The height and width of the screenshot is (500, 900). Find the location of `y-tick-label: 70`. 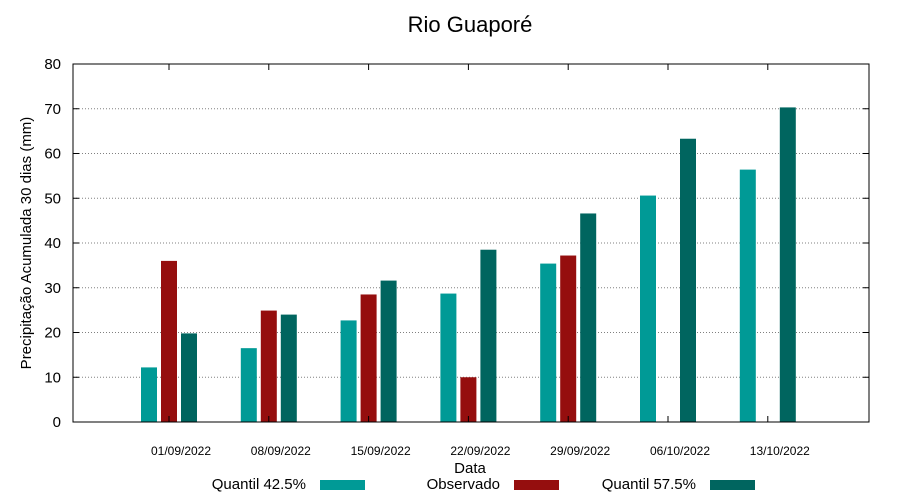

y-tick-label: 70 is located at coordinates (52, 109).